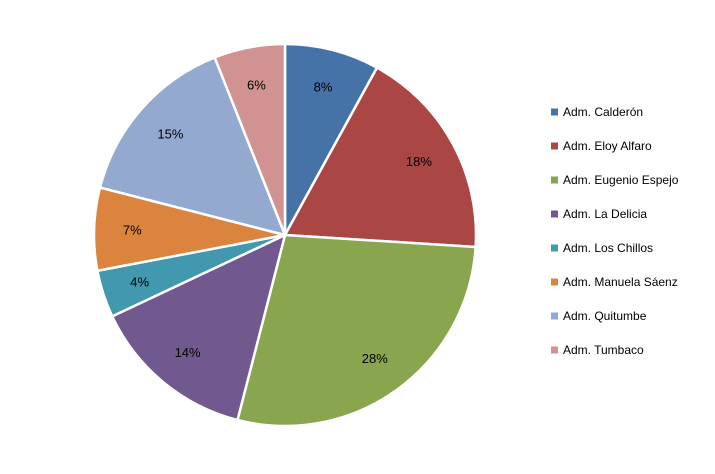  I want to click on slice-label-adm-calderon: 8%, so click(323, 87).